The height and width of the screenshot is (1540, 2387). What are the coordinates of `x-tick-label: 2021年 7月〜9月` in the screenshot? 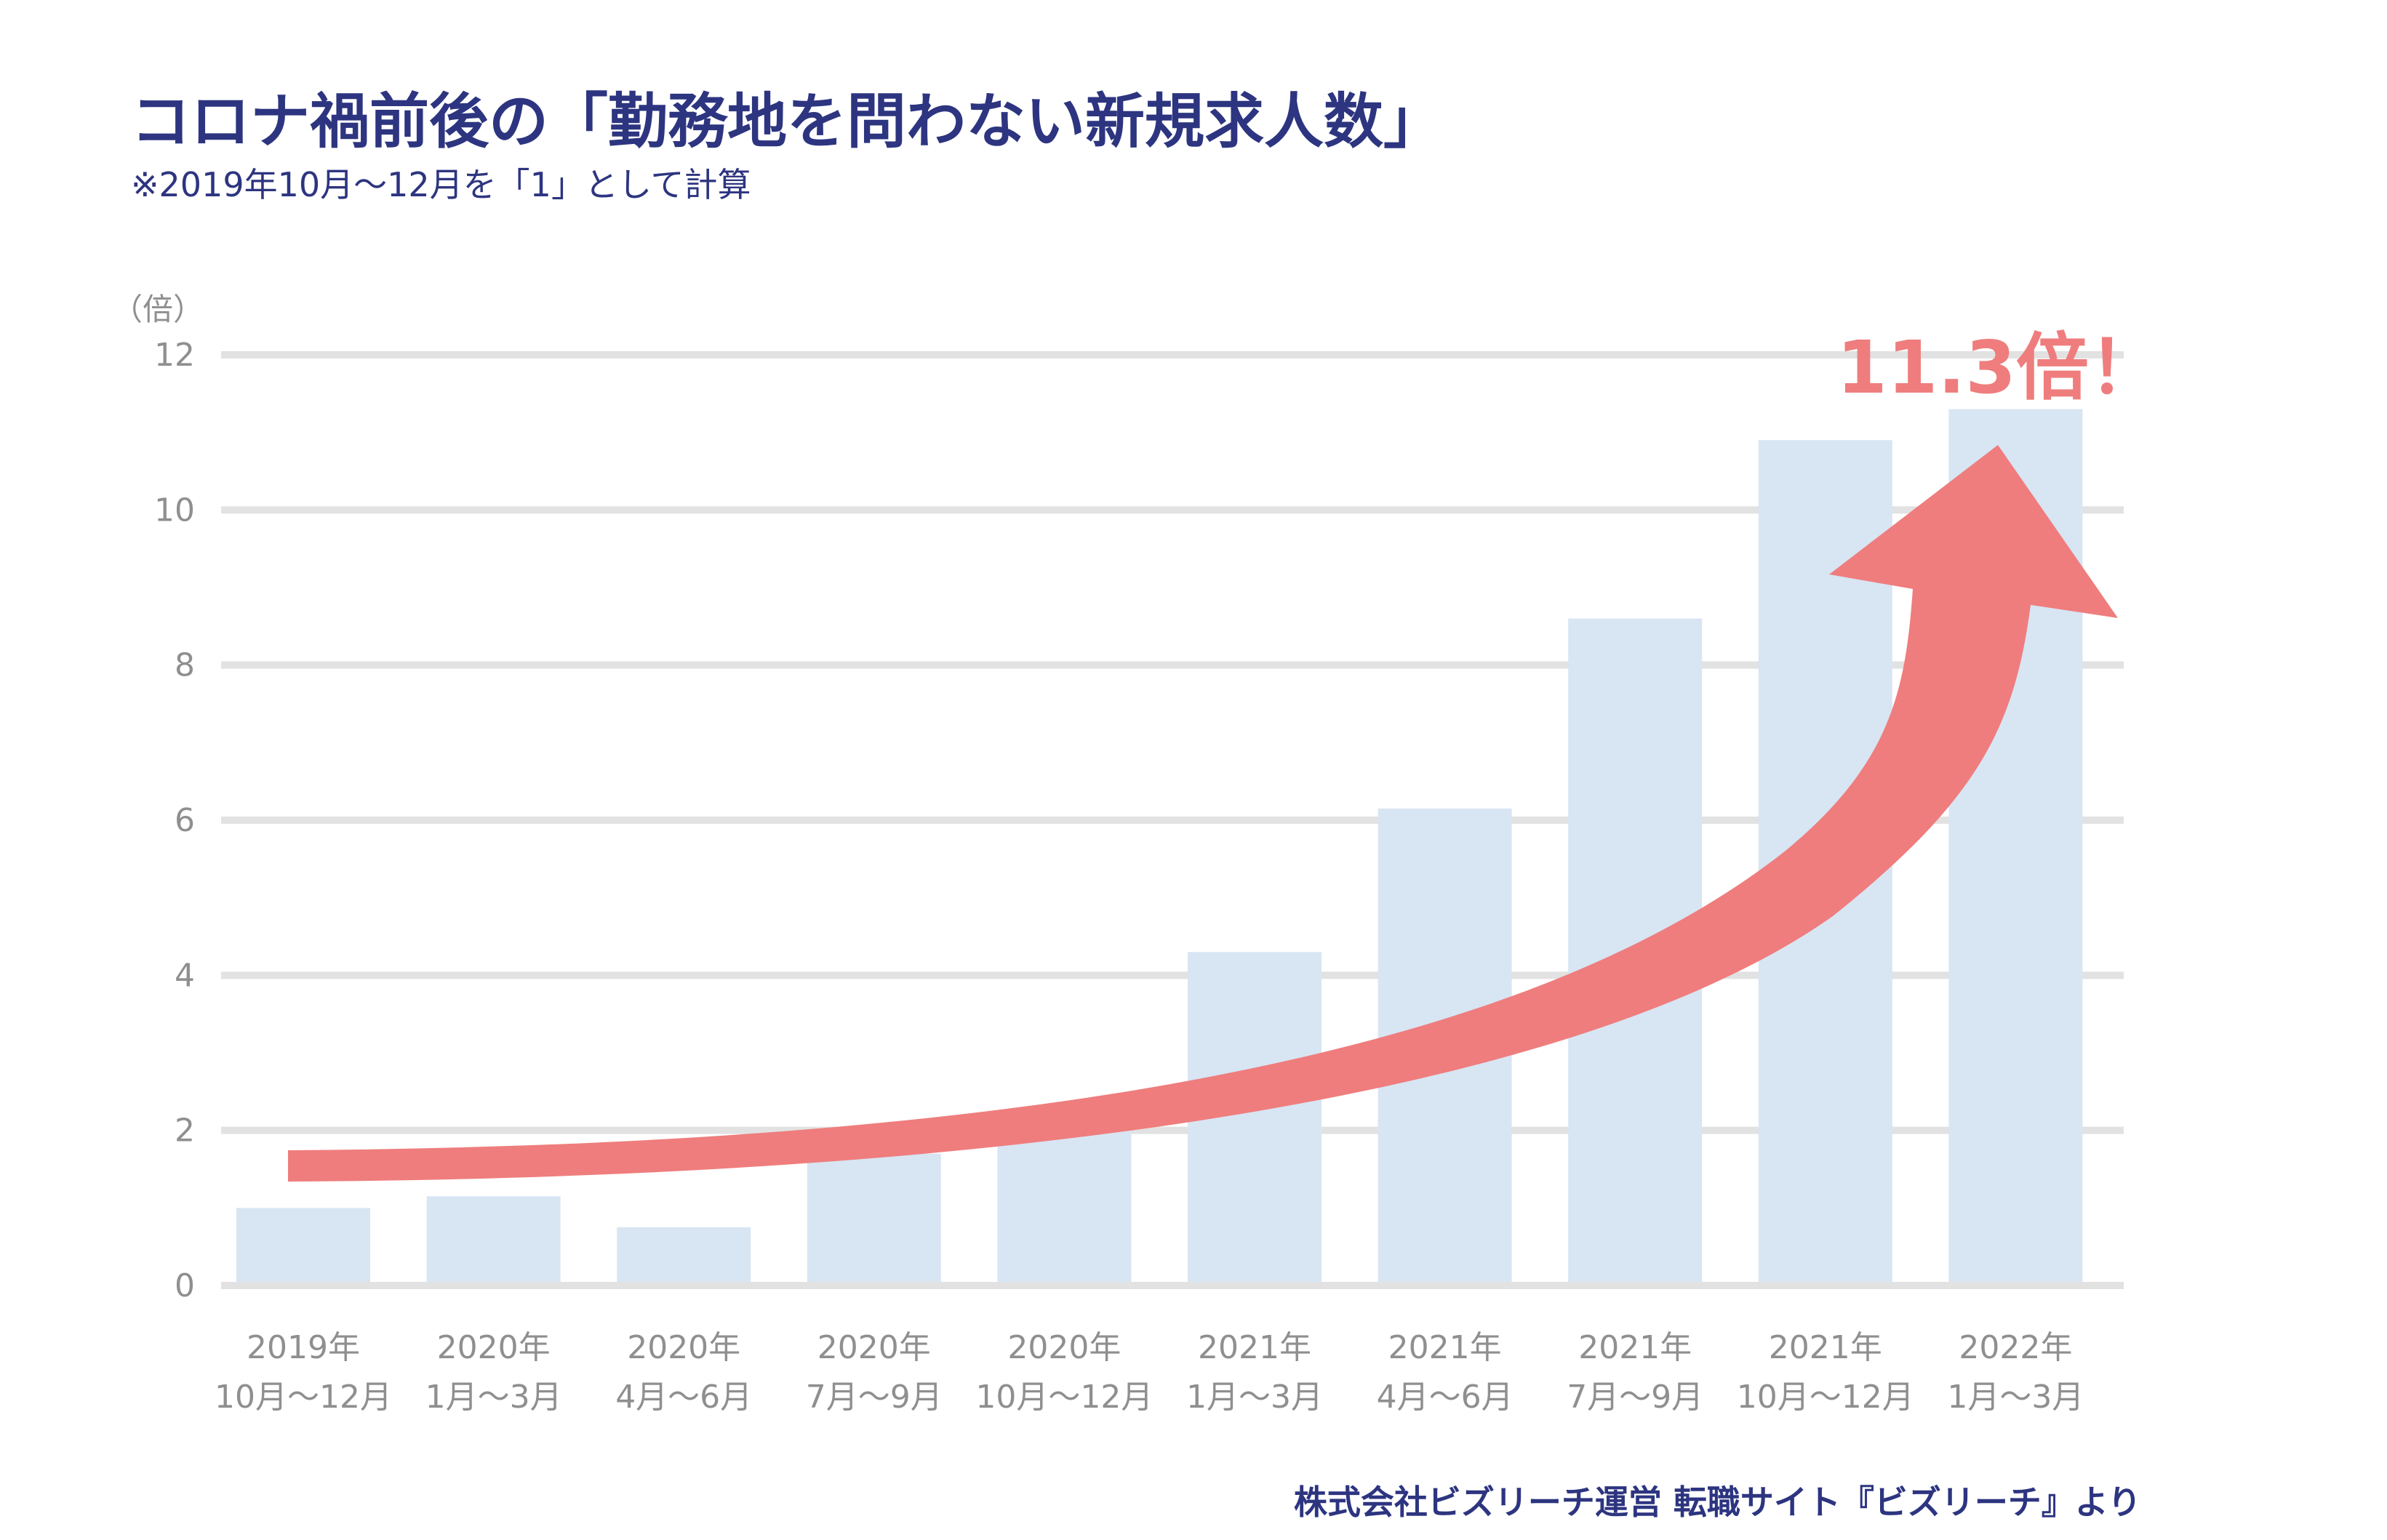 It's located at (1635, 1372).